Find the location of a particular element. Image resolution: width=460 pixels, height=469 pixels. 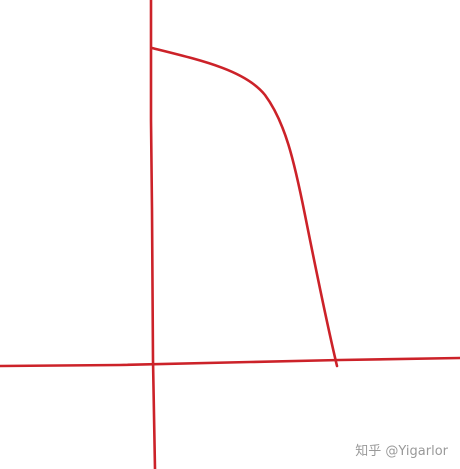

vertical-axis is located at coordinates (153, 234).